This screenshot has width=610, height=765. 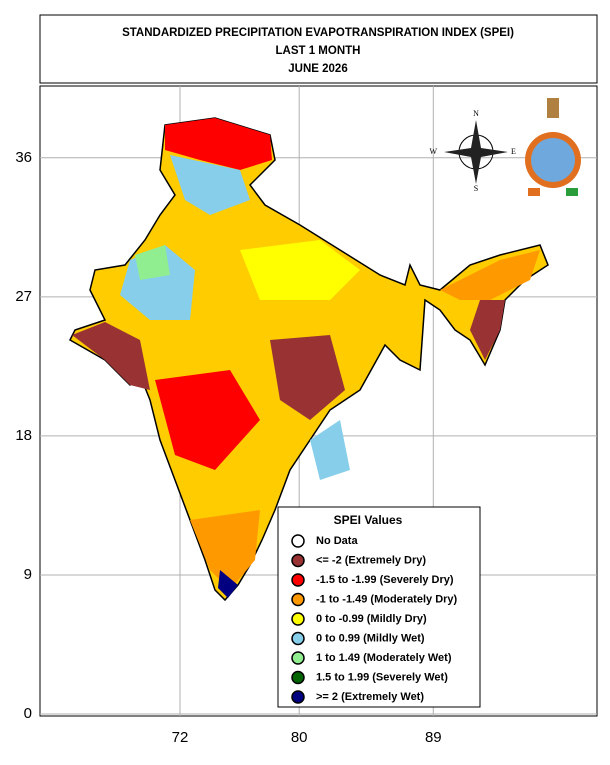 I want to click on legend-label: 1 to 1.49 (Moderately Wet), so click(x=384, y=658).